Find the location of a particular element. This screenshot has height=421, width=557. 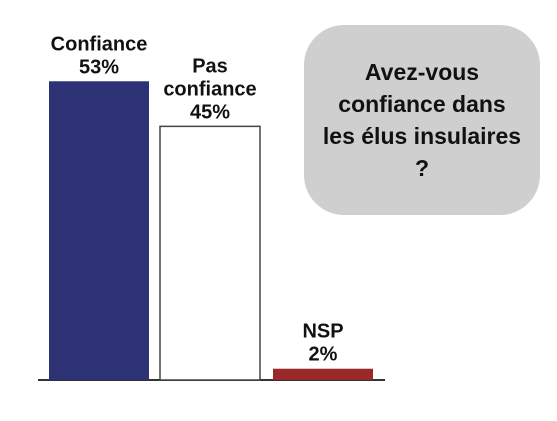

bar-label-nsp-line-2: 2% is located at coordinates (323, 355).